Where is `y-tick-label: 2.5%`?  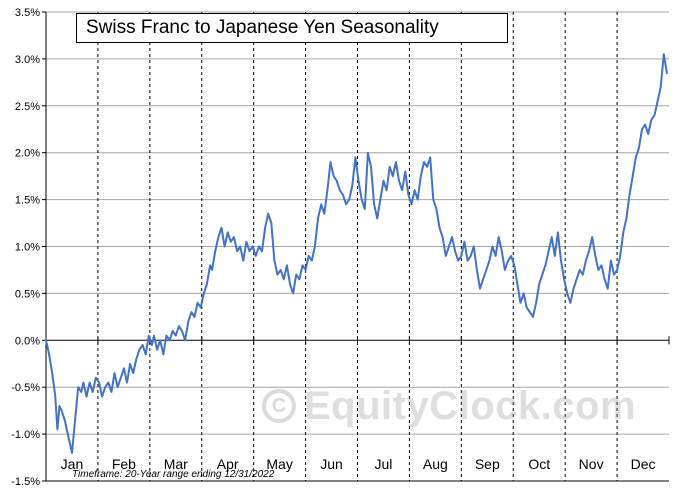
y-tick-label: 2.5% is located at coordinates (27, 107).